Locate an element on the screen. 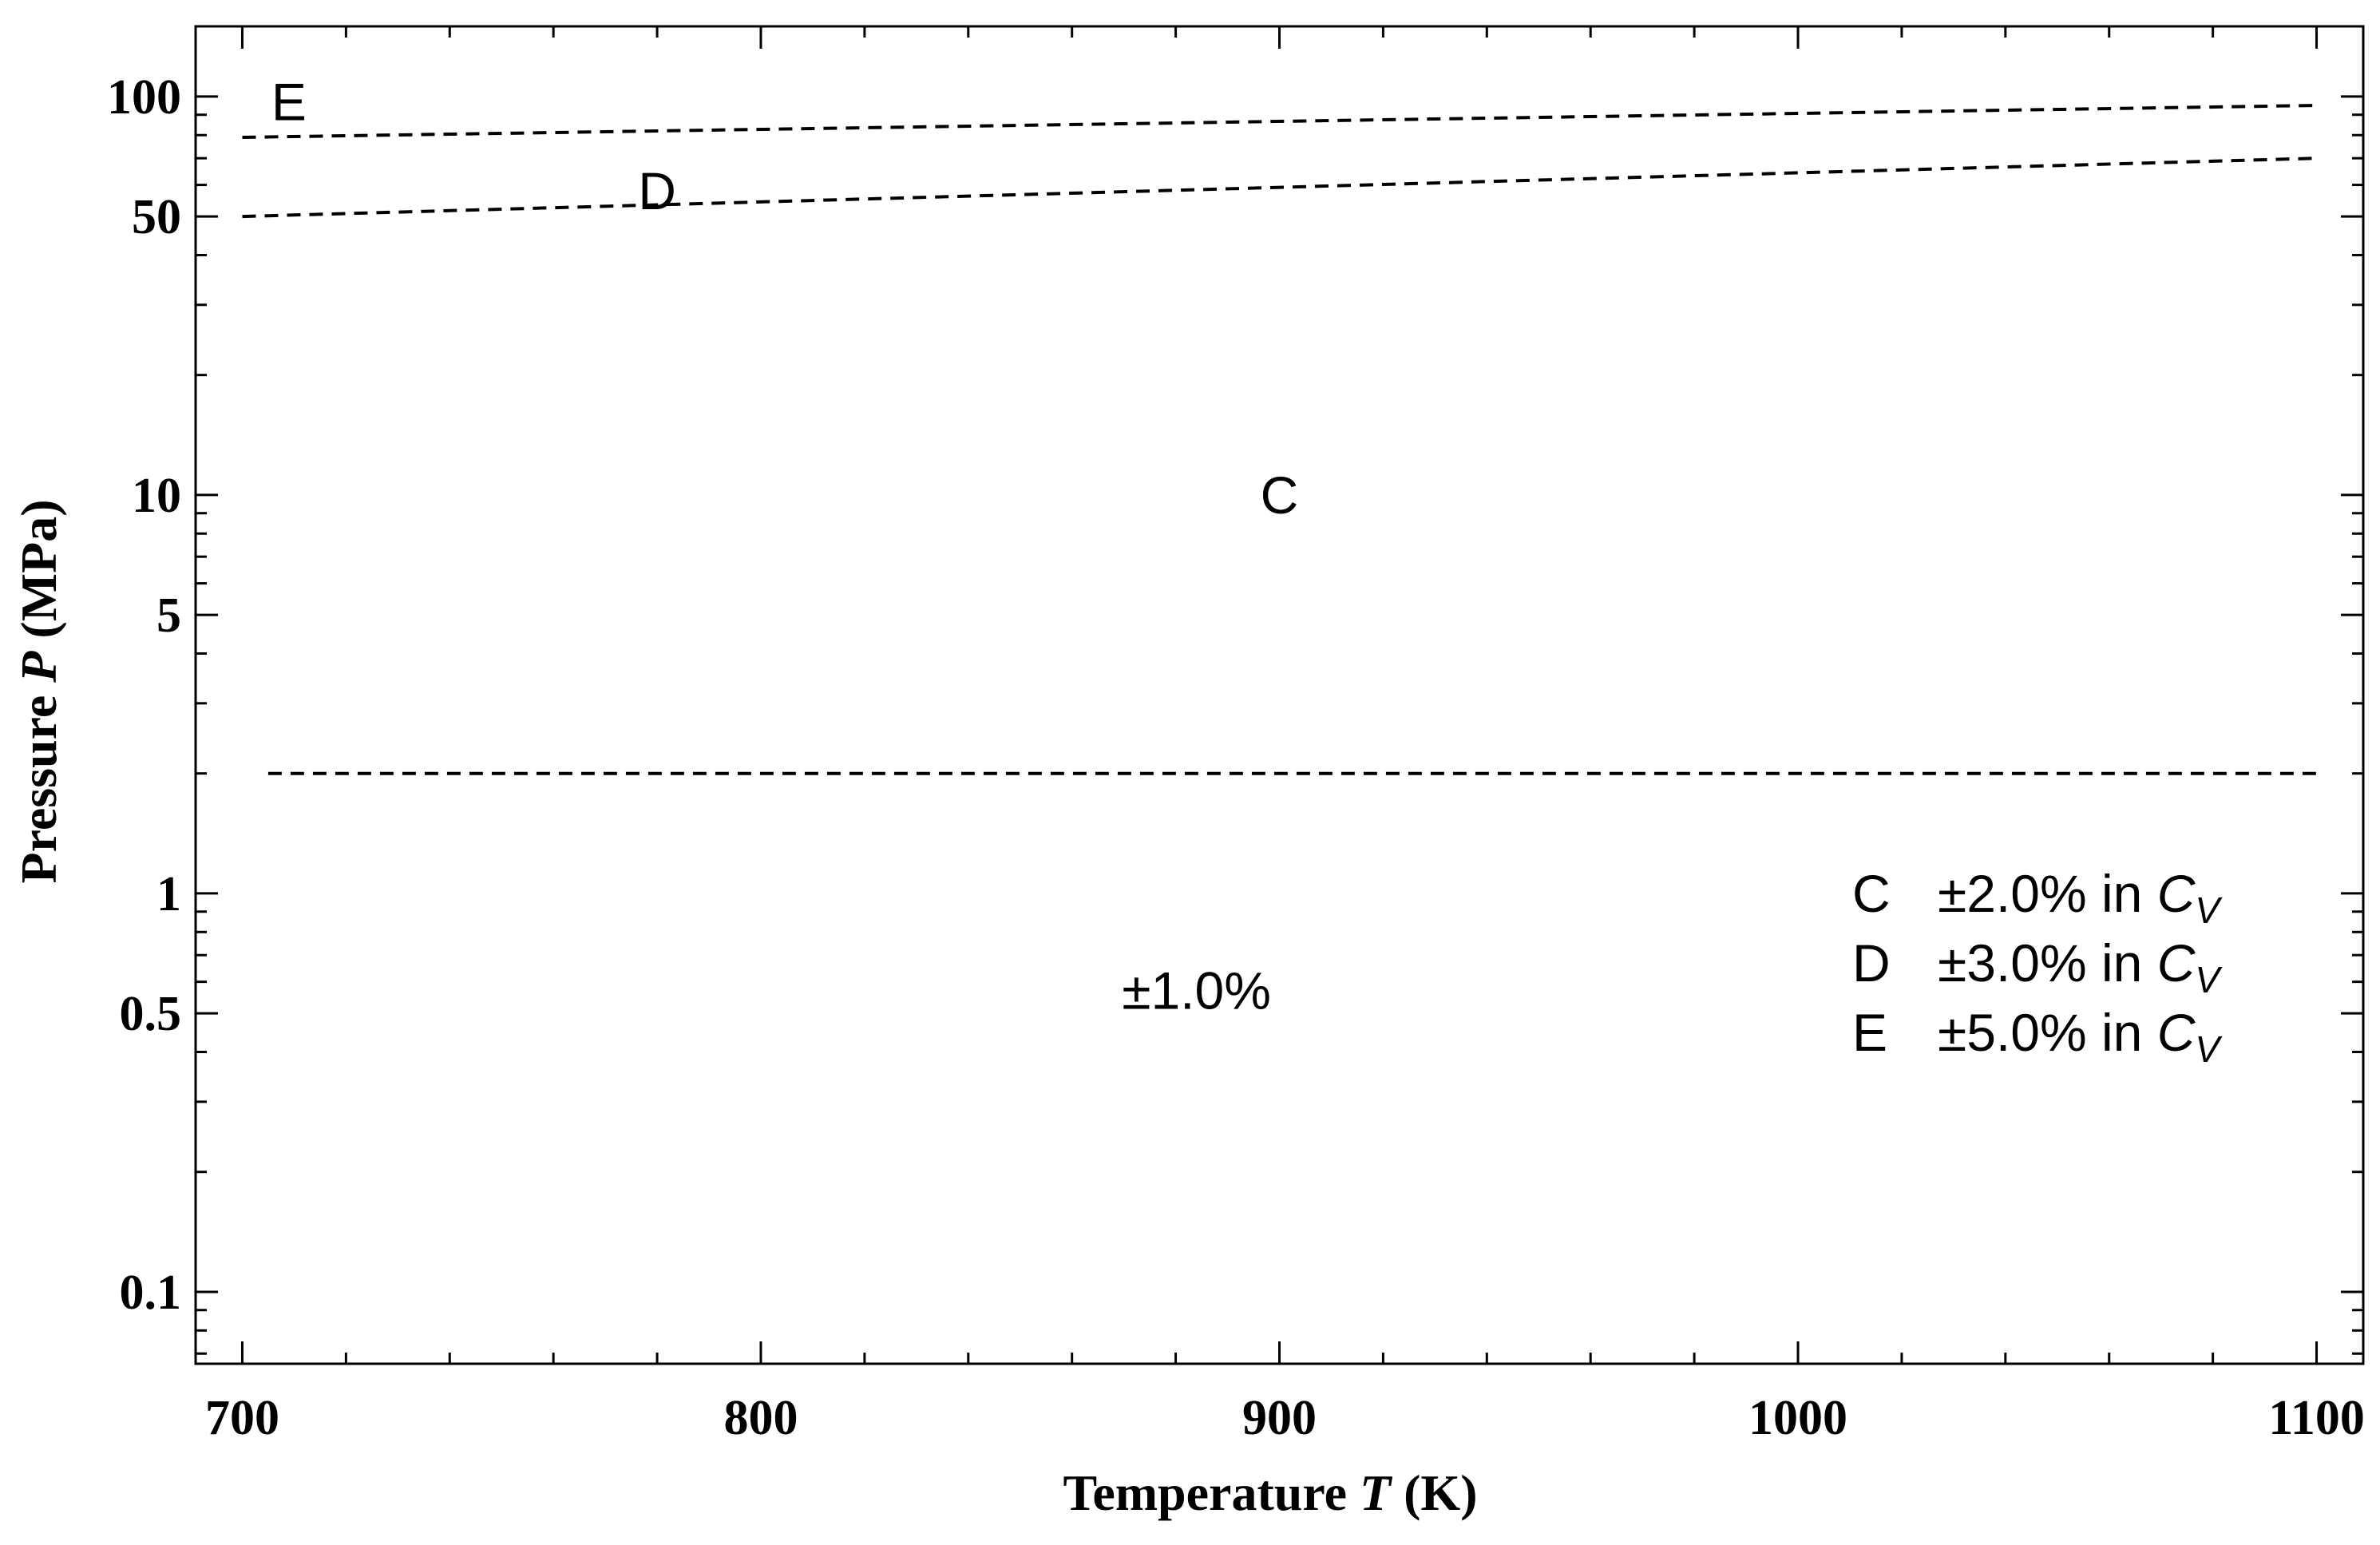 This screenshot has width=2380, height=1545. y-tick-label: 5 is located at coordinates (168, 616).